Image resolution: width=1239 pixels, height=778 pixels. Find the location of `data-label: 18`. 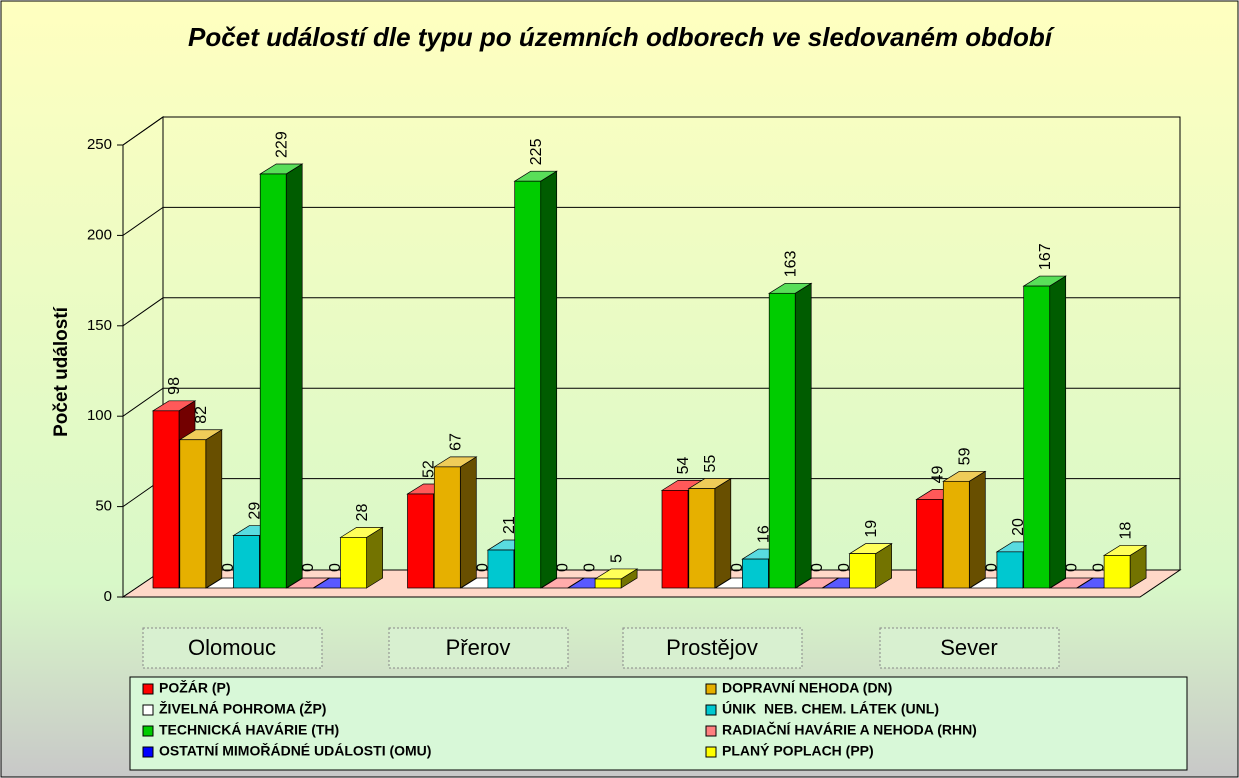

data-label: 18 is located at coordinates (1125, 531).